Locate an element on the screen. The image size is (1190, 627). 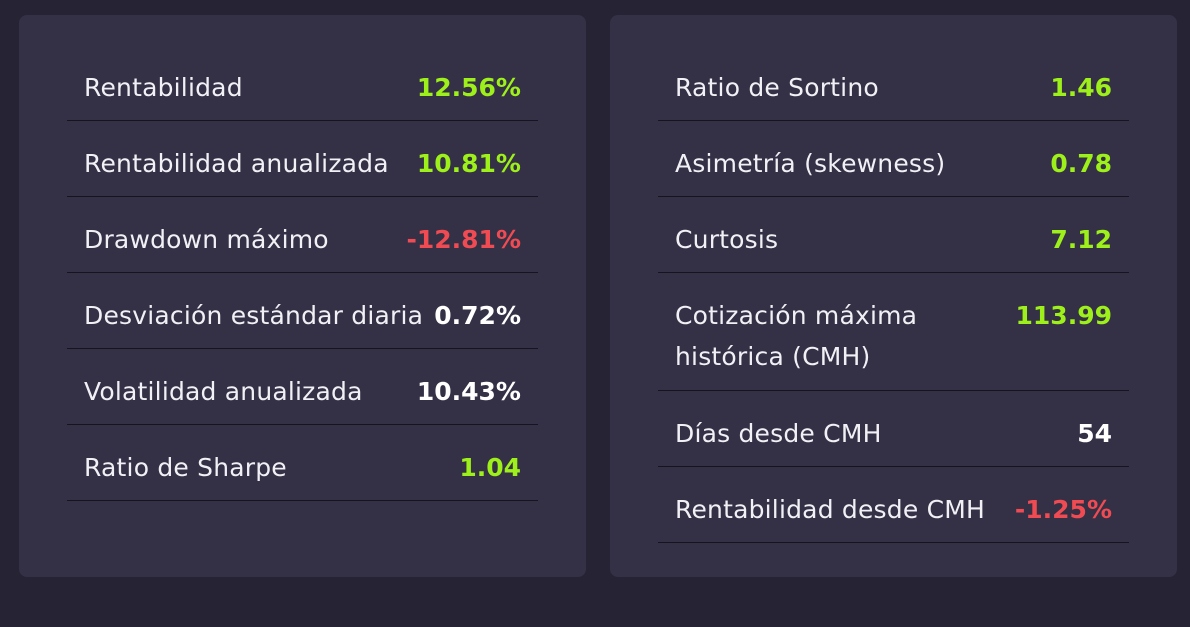
stat-row-asimetria: Asimetría (skewness) 0.78 is located at coordinates (893, 159).